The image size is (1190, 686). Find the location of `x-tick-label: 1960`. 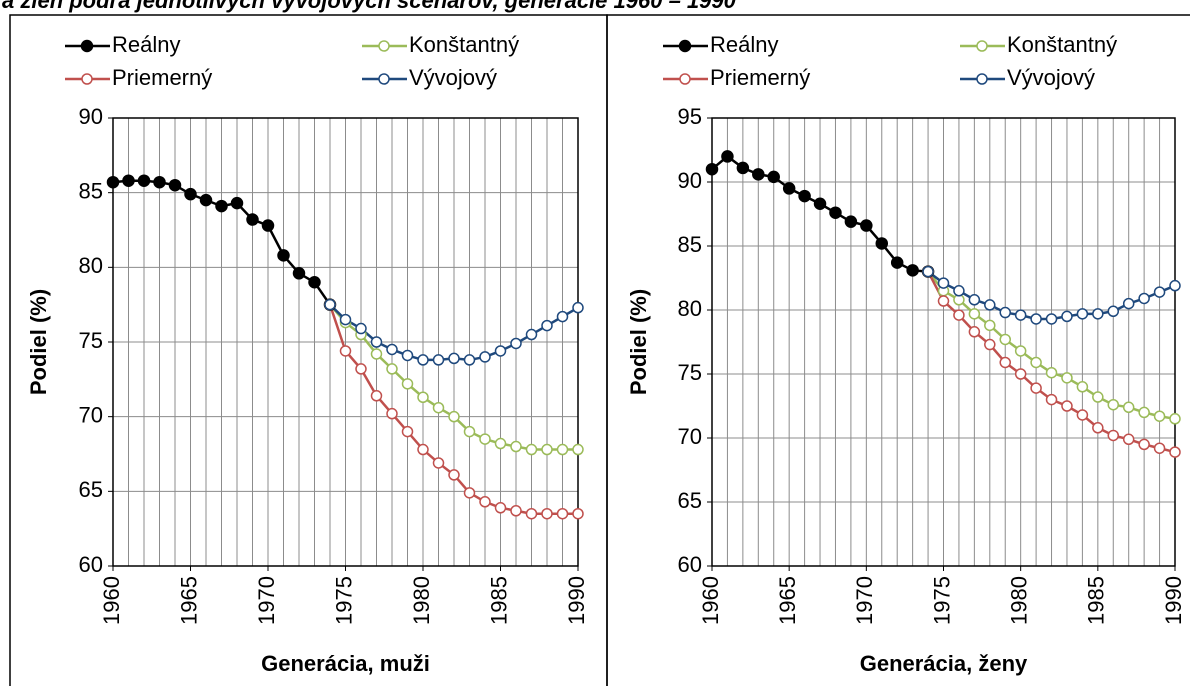

x-tick-label: 1960 is located at coordinates (111, 600).